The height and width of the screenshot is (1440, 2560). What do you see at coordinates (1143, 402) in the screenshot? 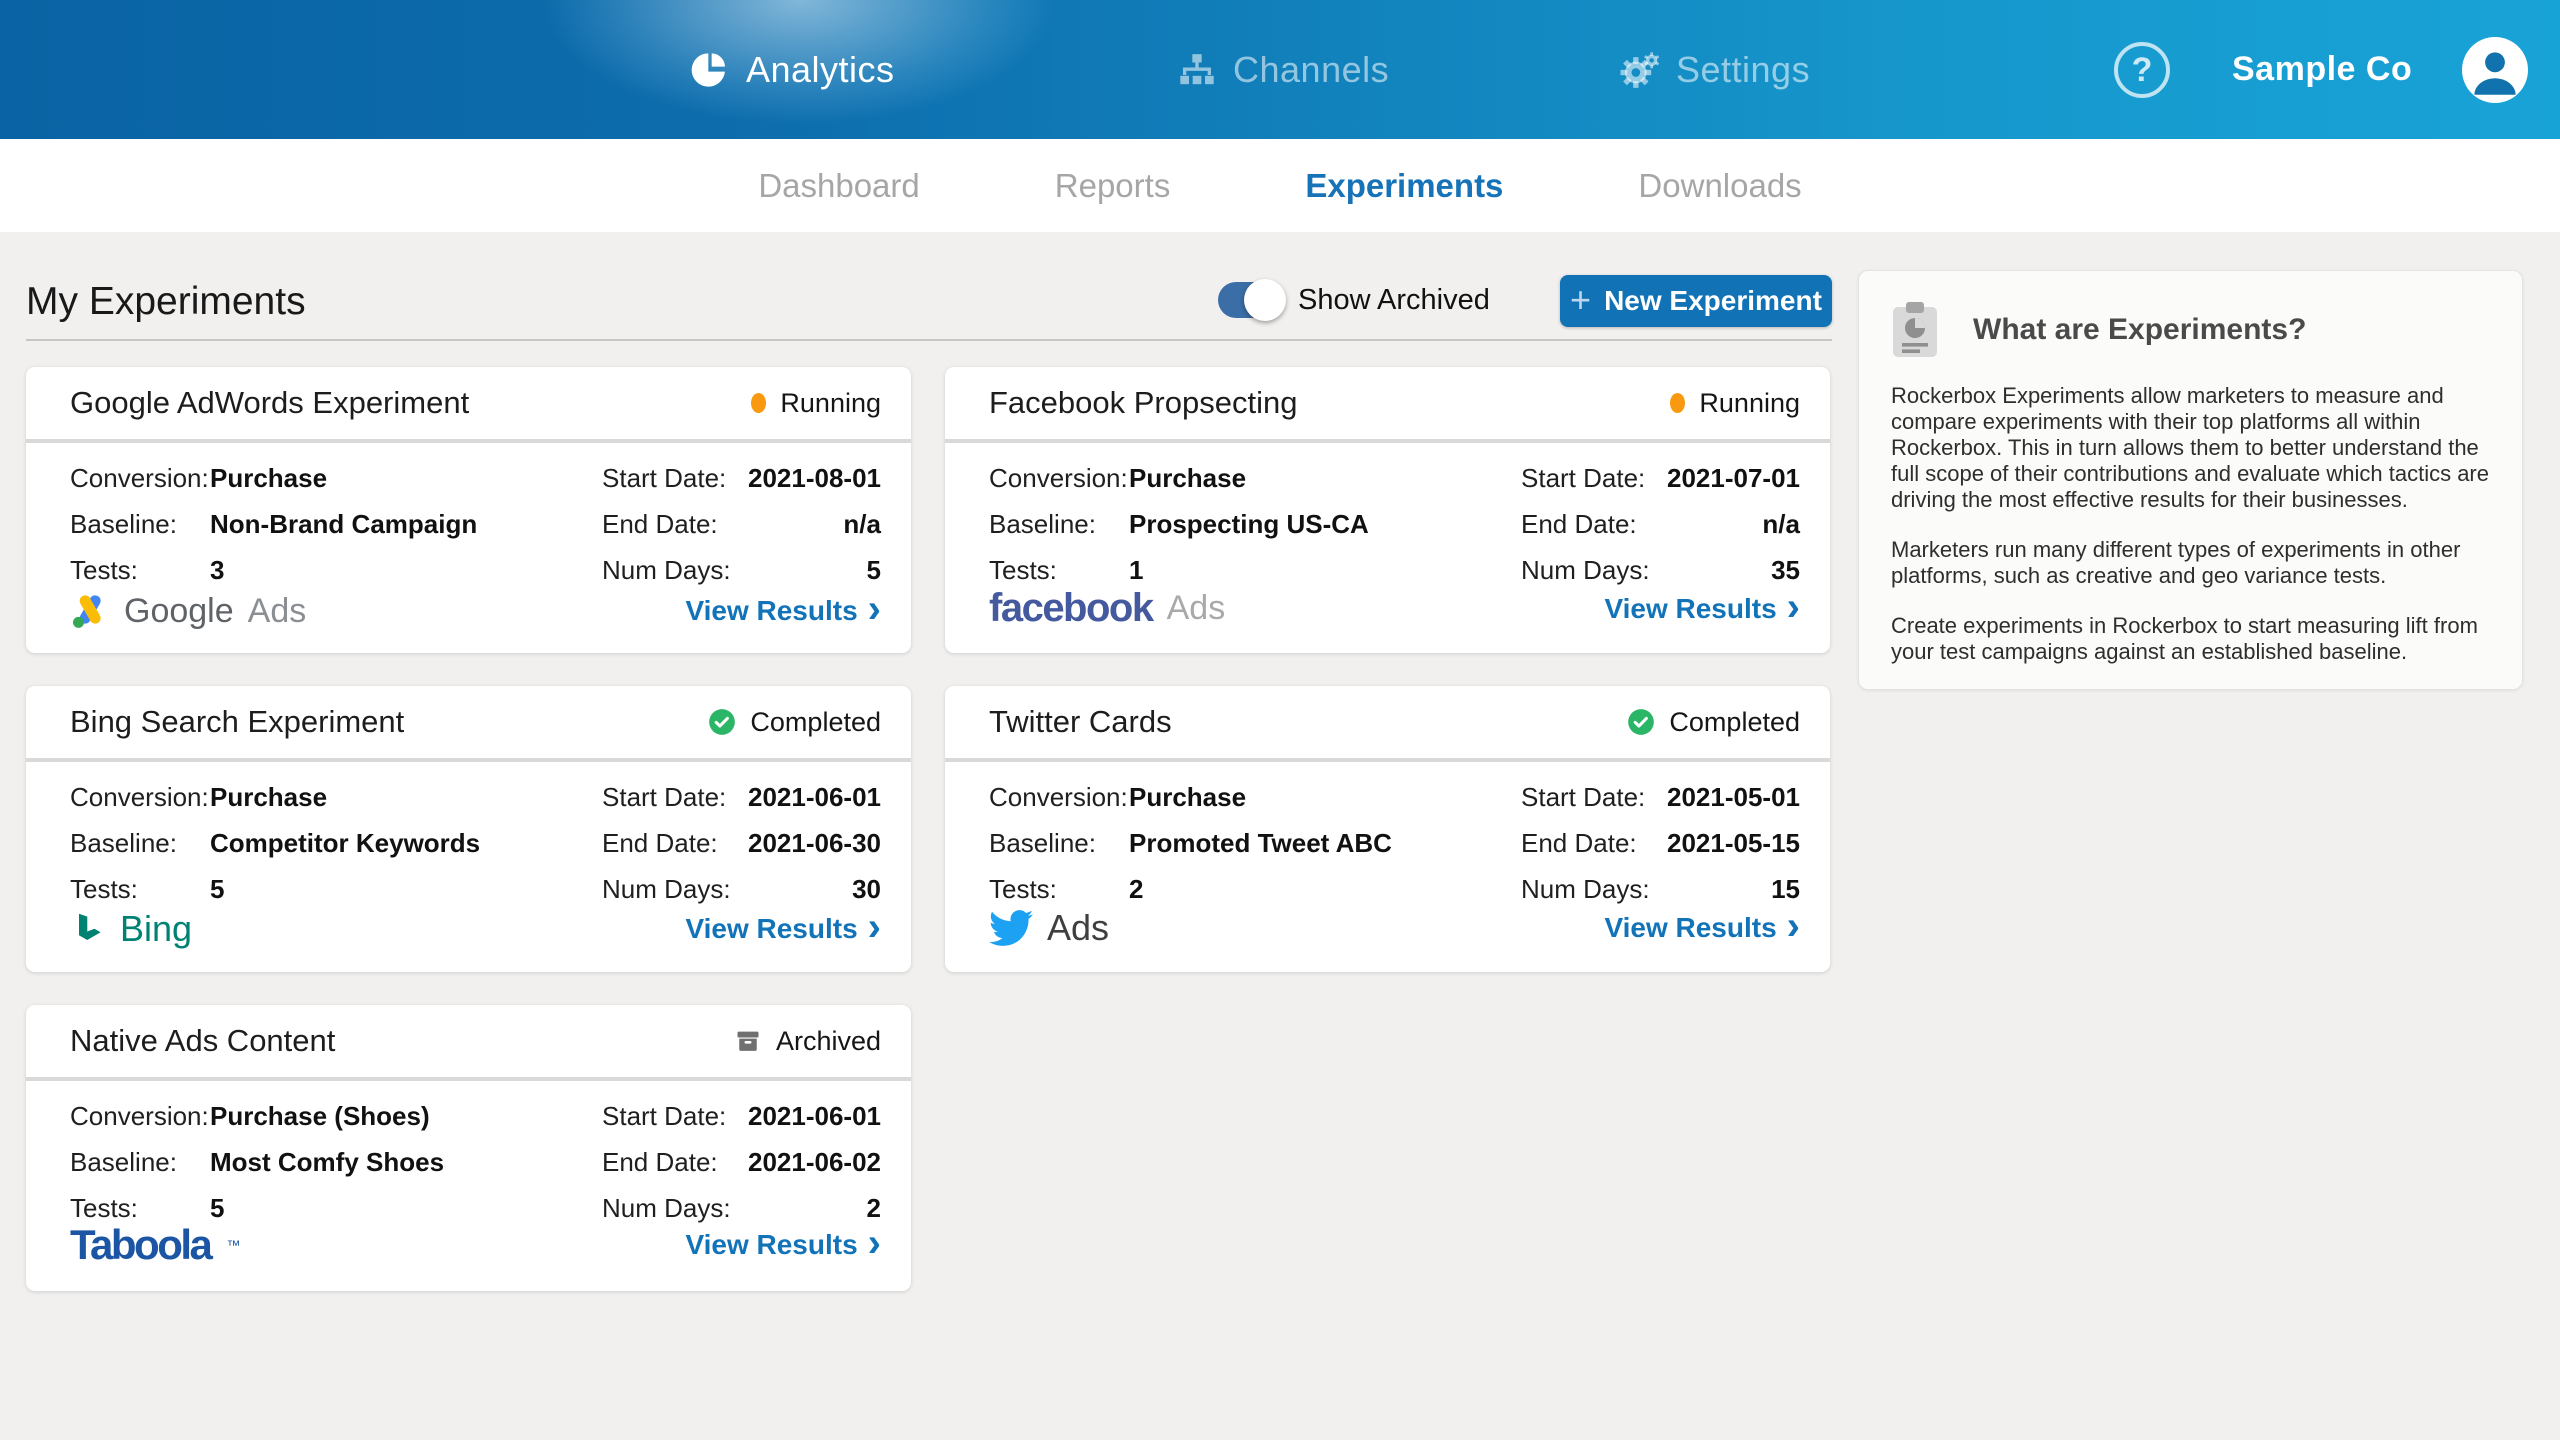
I see `experiment-title: Facebook Propsecting` at bounding box center [1143, 402].